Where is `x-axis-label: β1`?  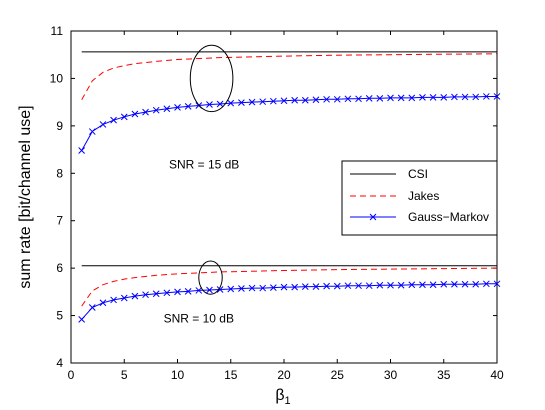
x-axis-label: β1 is located at coordinates (282, 397).